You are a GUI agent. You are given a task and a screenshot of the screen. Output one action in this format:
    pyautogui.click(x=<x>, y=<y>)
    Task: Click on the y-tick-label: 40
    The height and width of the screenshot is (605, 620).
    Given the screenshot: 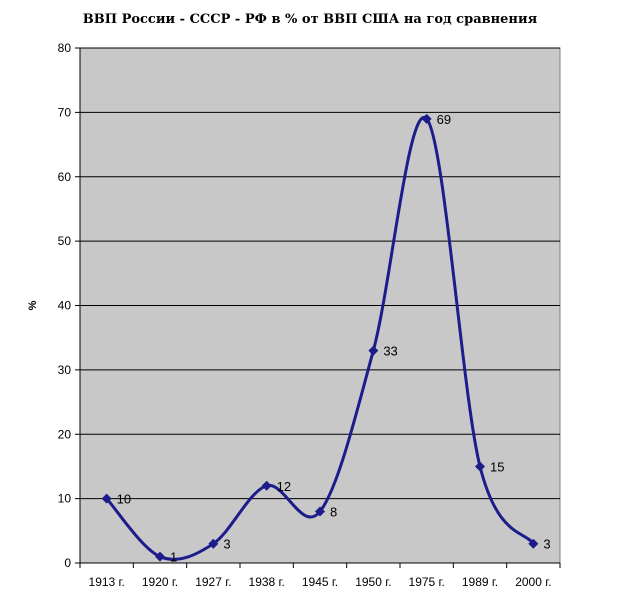 What is the action you would take?
    pyautogui.click(x=65, y=306)
    